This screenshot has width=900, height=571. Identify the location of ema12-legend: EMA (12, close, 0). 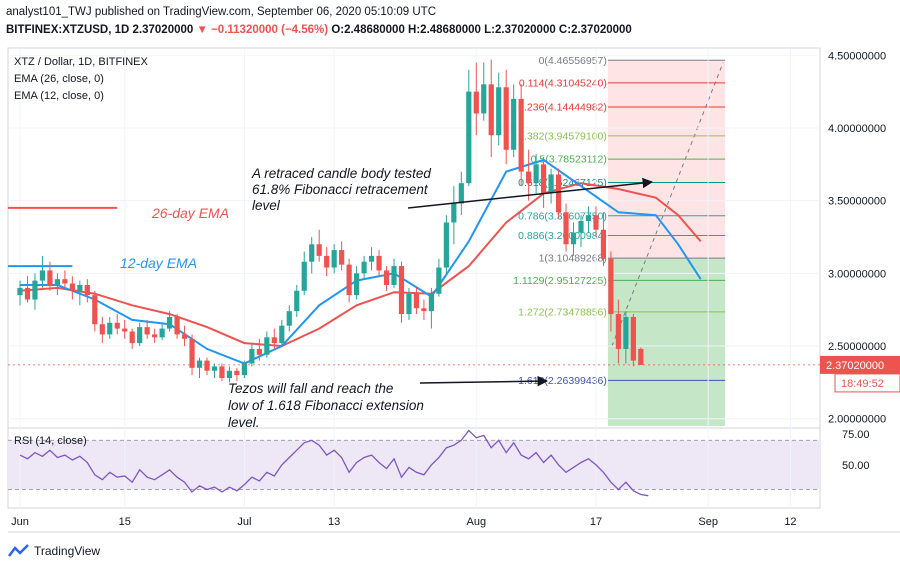
(59, 96).